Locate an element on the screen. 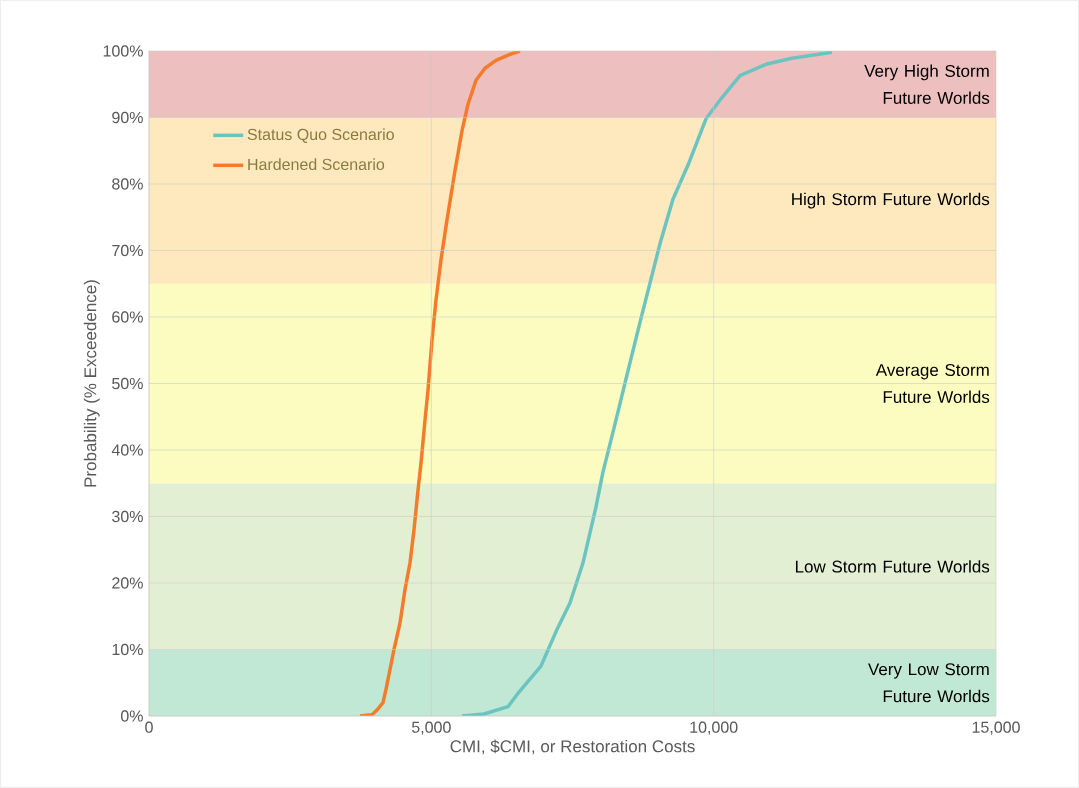 This screenshot has width=1079, height=788. y-tick-label: 10% is located at coordinates (127, 649).